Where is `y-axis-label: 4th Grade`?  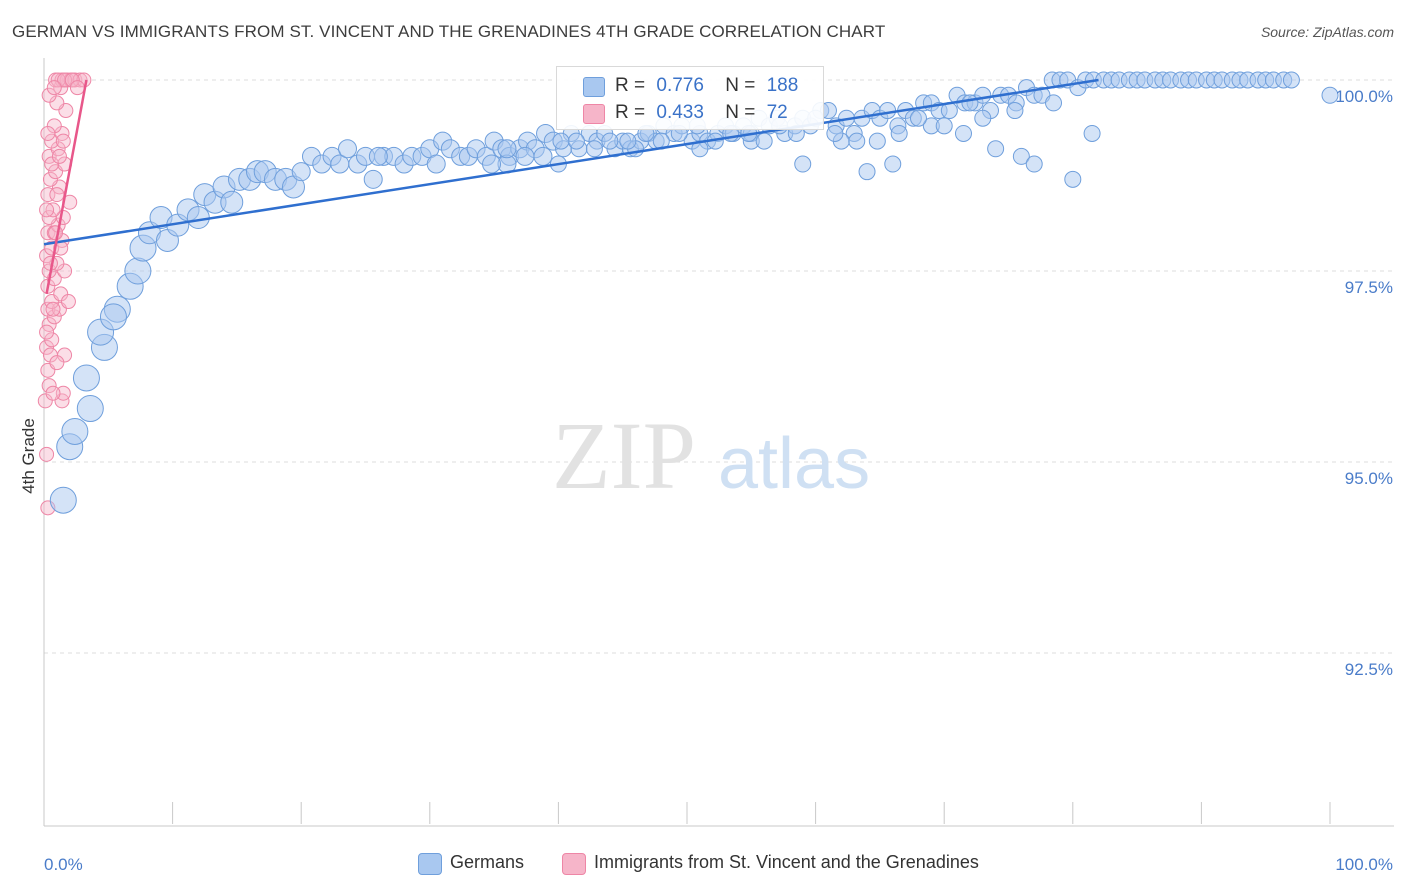 y-axis-label: 4th Grade is located at coordinates (28, 456).